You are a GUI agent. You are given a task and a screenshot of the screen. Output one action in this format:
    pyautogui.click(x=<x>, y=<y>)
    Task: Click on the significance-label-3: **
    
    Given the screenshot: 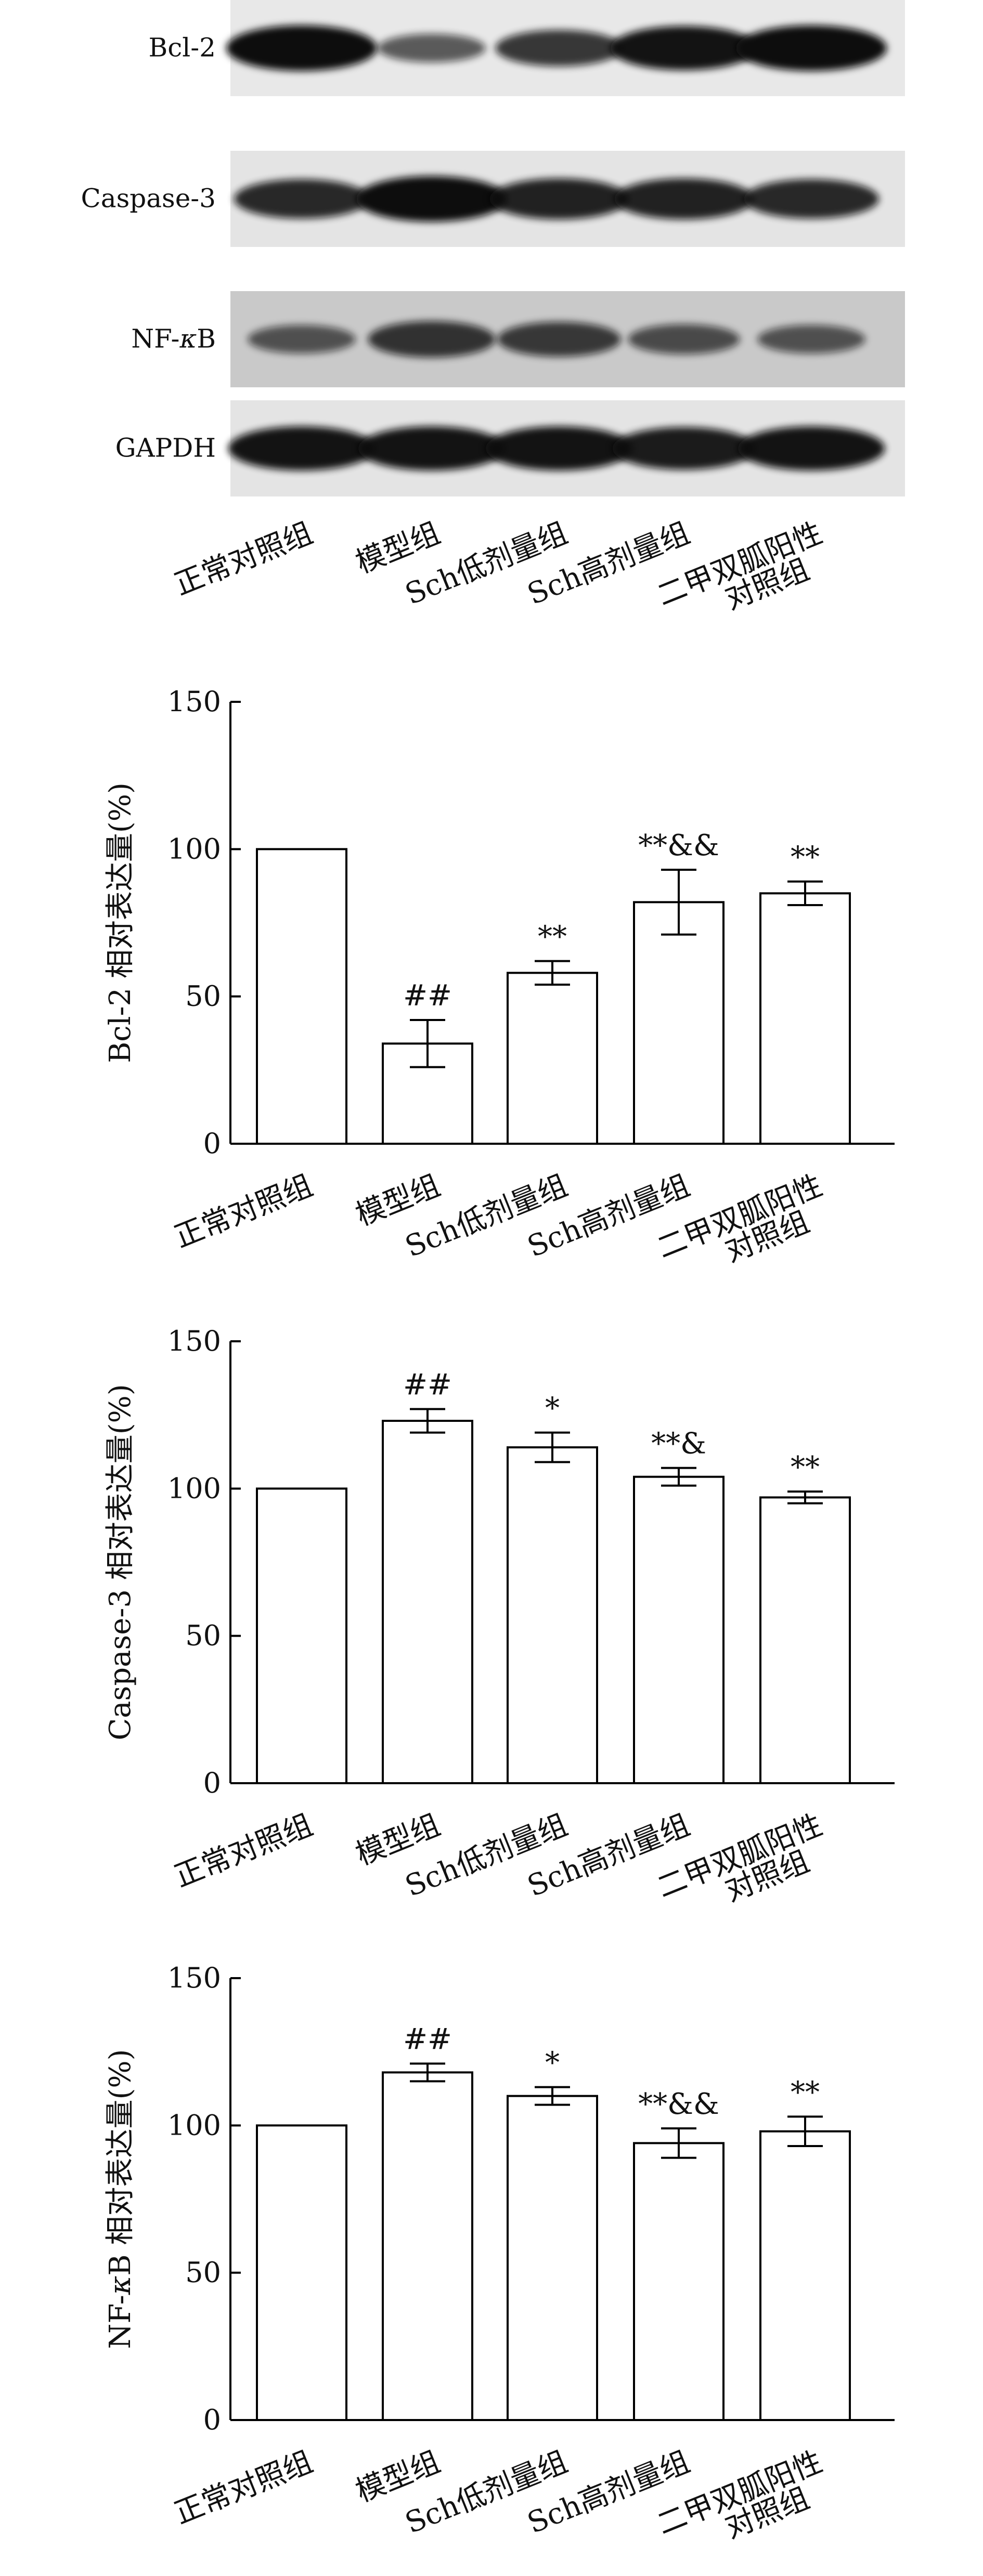 What is the action you would take?
    pyautogui.click(x=552, y=937)
    